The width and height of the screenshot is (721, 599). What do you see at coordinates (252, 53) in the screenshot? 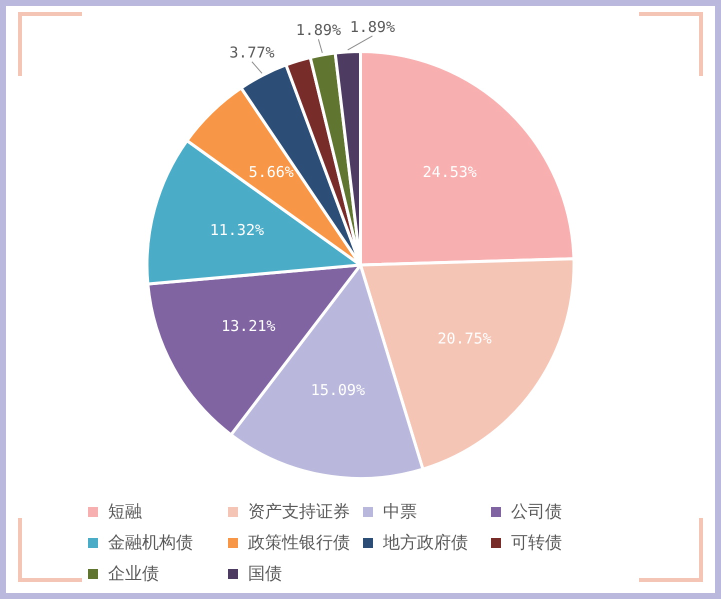
I see `data-label: 3.77%` at bounding box center [252, 53].